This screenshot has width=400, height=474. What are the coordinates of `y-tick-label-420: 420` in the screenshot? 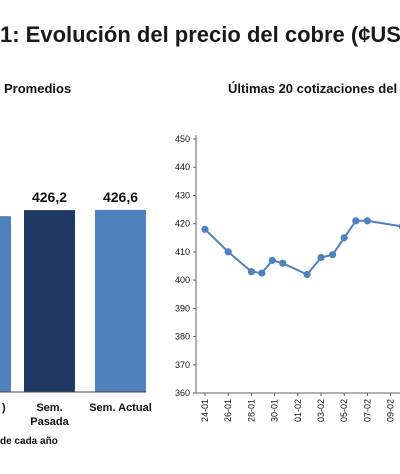 It's located at (182, 224).